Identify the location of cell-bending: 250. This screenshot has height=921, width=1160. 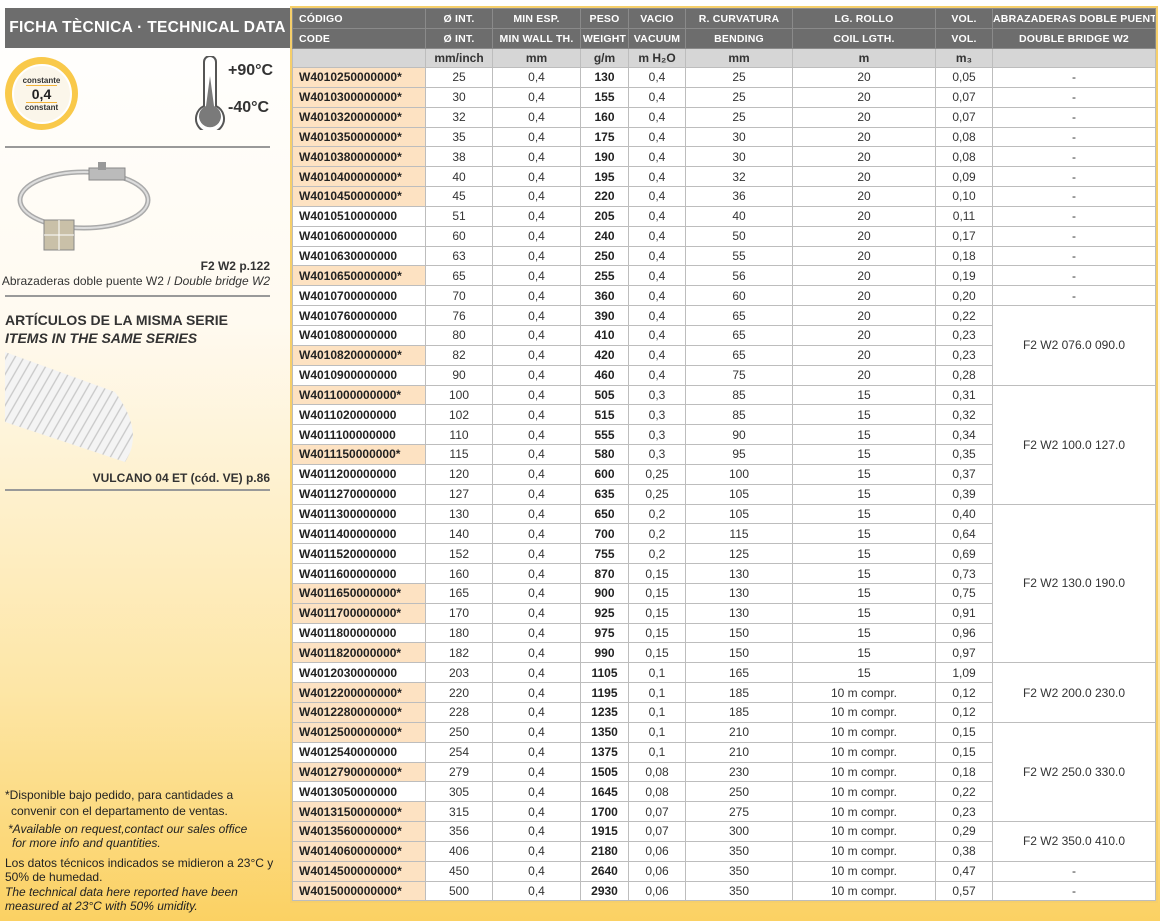
(739, 792).